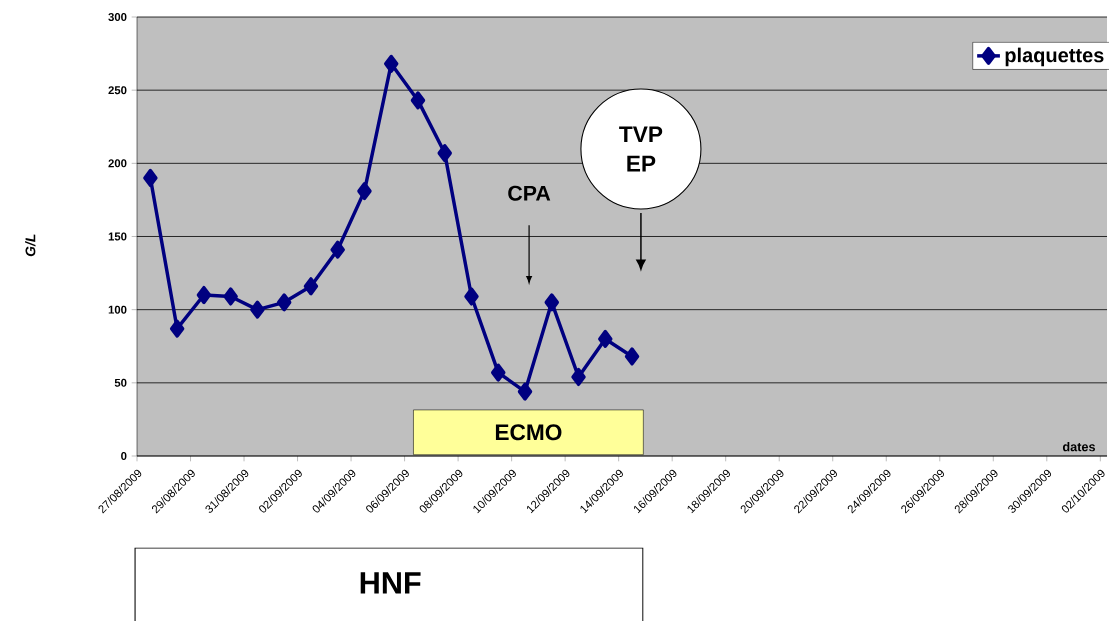 Image resolution: width=1109 pixels, height=621 pixels. Describe the element at coordinates (117, 163) in the screenshot. I see `y-tick-label: 200` at that location.